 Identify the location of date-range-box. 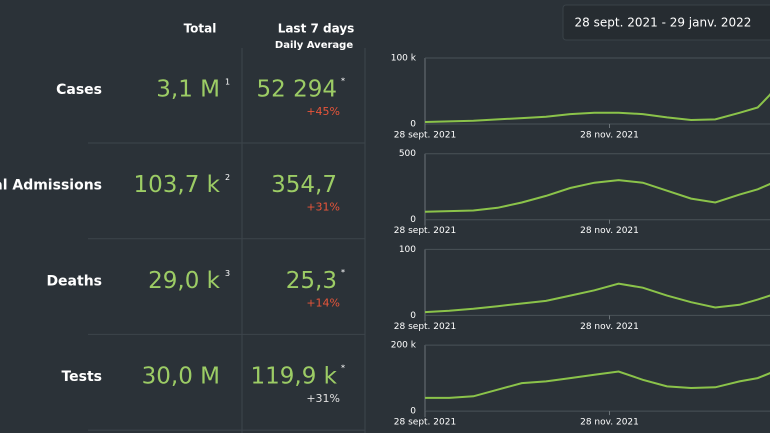
(666, 22).